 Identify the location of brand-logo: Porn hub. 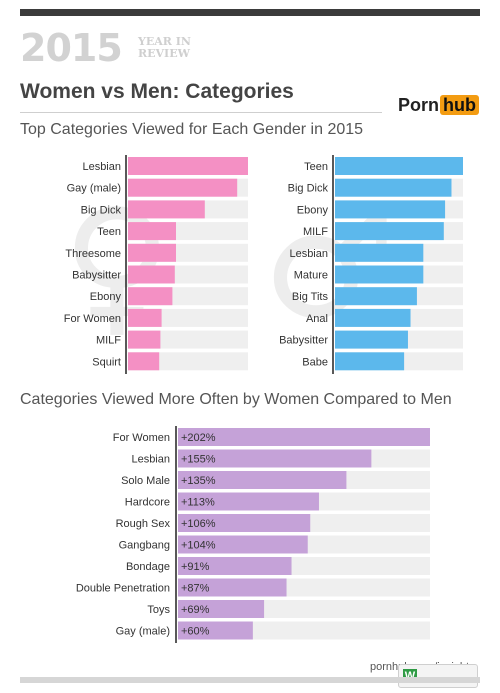
(439, 105).